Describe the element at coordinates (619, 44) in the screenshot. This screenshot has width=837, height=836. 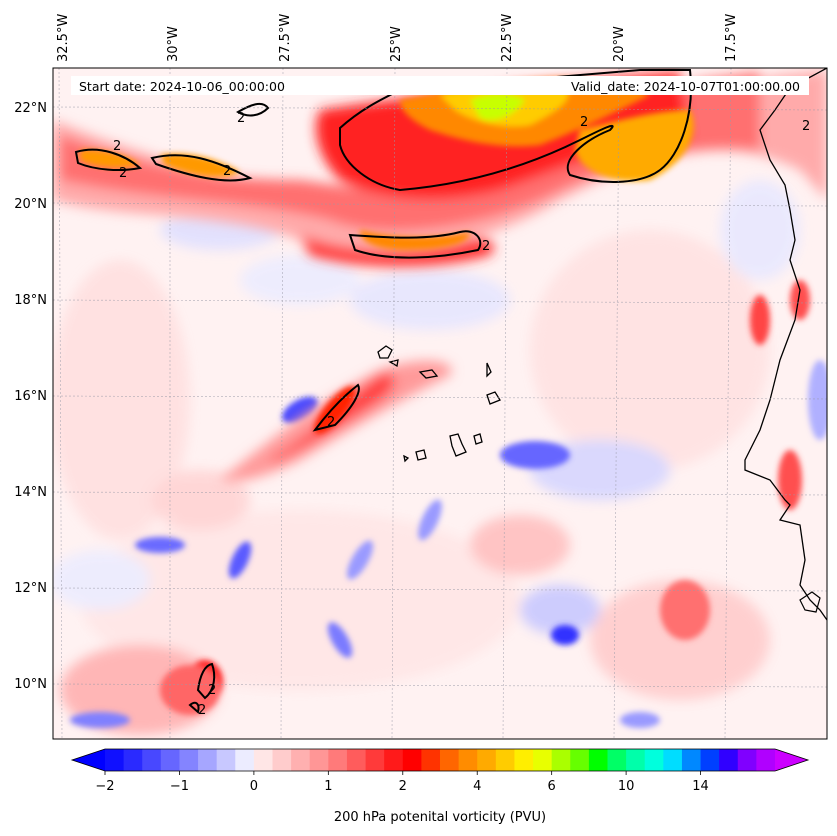
I see `lon-label: 20°W` at that location.